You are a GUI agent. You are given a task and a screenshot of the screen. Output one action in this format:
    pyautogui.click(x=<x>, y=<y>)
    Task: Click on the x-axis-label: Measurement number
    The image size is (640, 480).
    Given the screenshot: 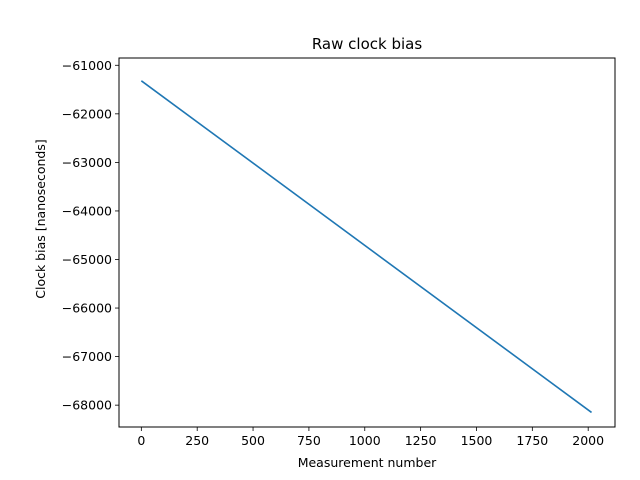 What is the action you would take?
    pyautogui.click(x=367, y=462)
    